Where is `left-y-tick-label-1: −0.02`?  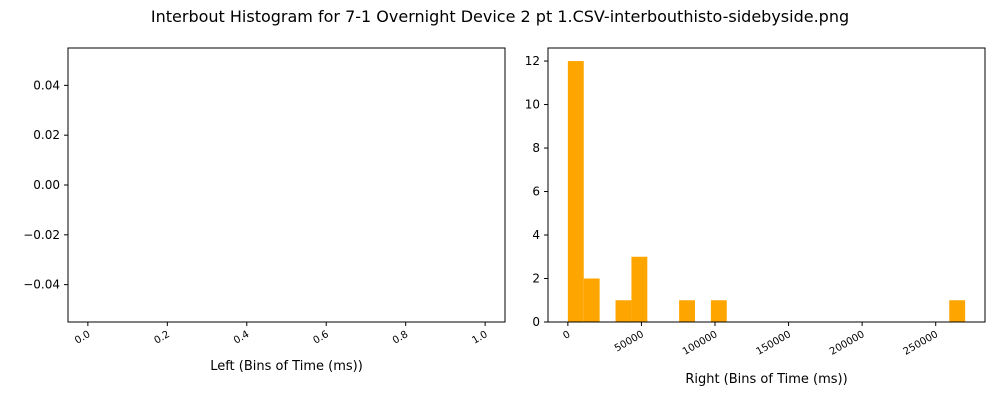 left-y-tick-label-1: −0.02 is located at coordinates (41, 235).